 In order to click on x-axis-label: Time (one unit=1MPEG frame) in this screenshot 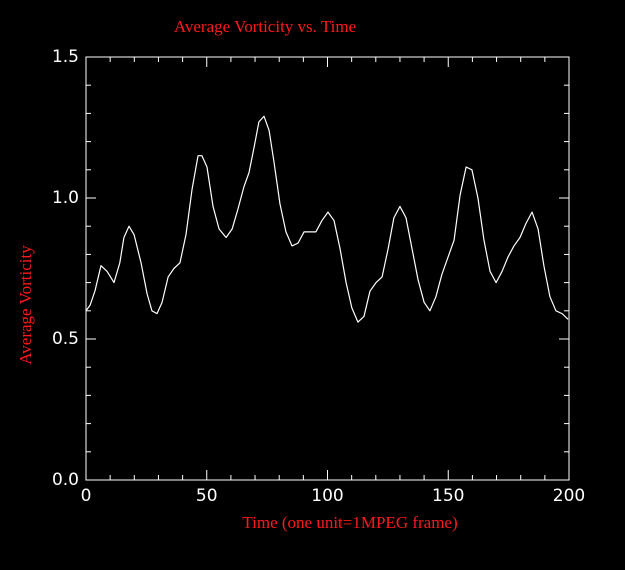, I will do `click(349, 522)`.